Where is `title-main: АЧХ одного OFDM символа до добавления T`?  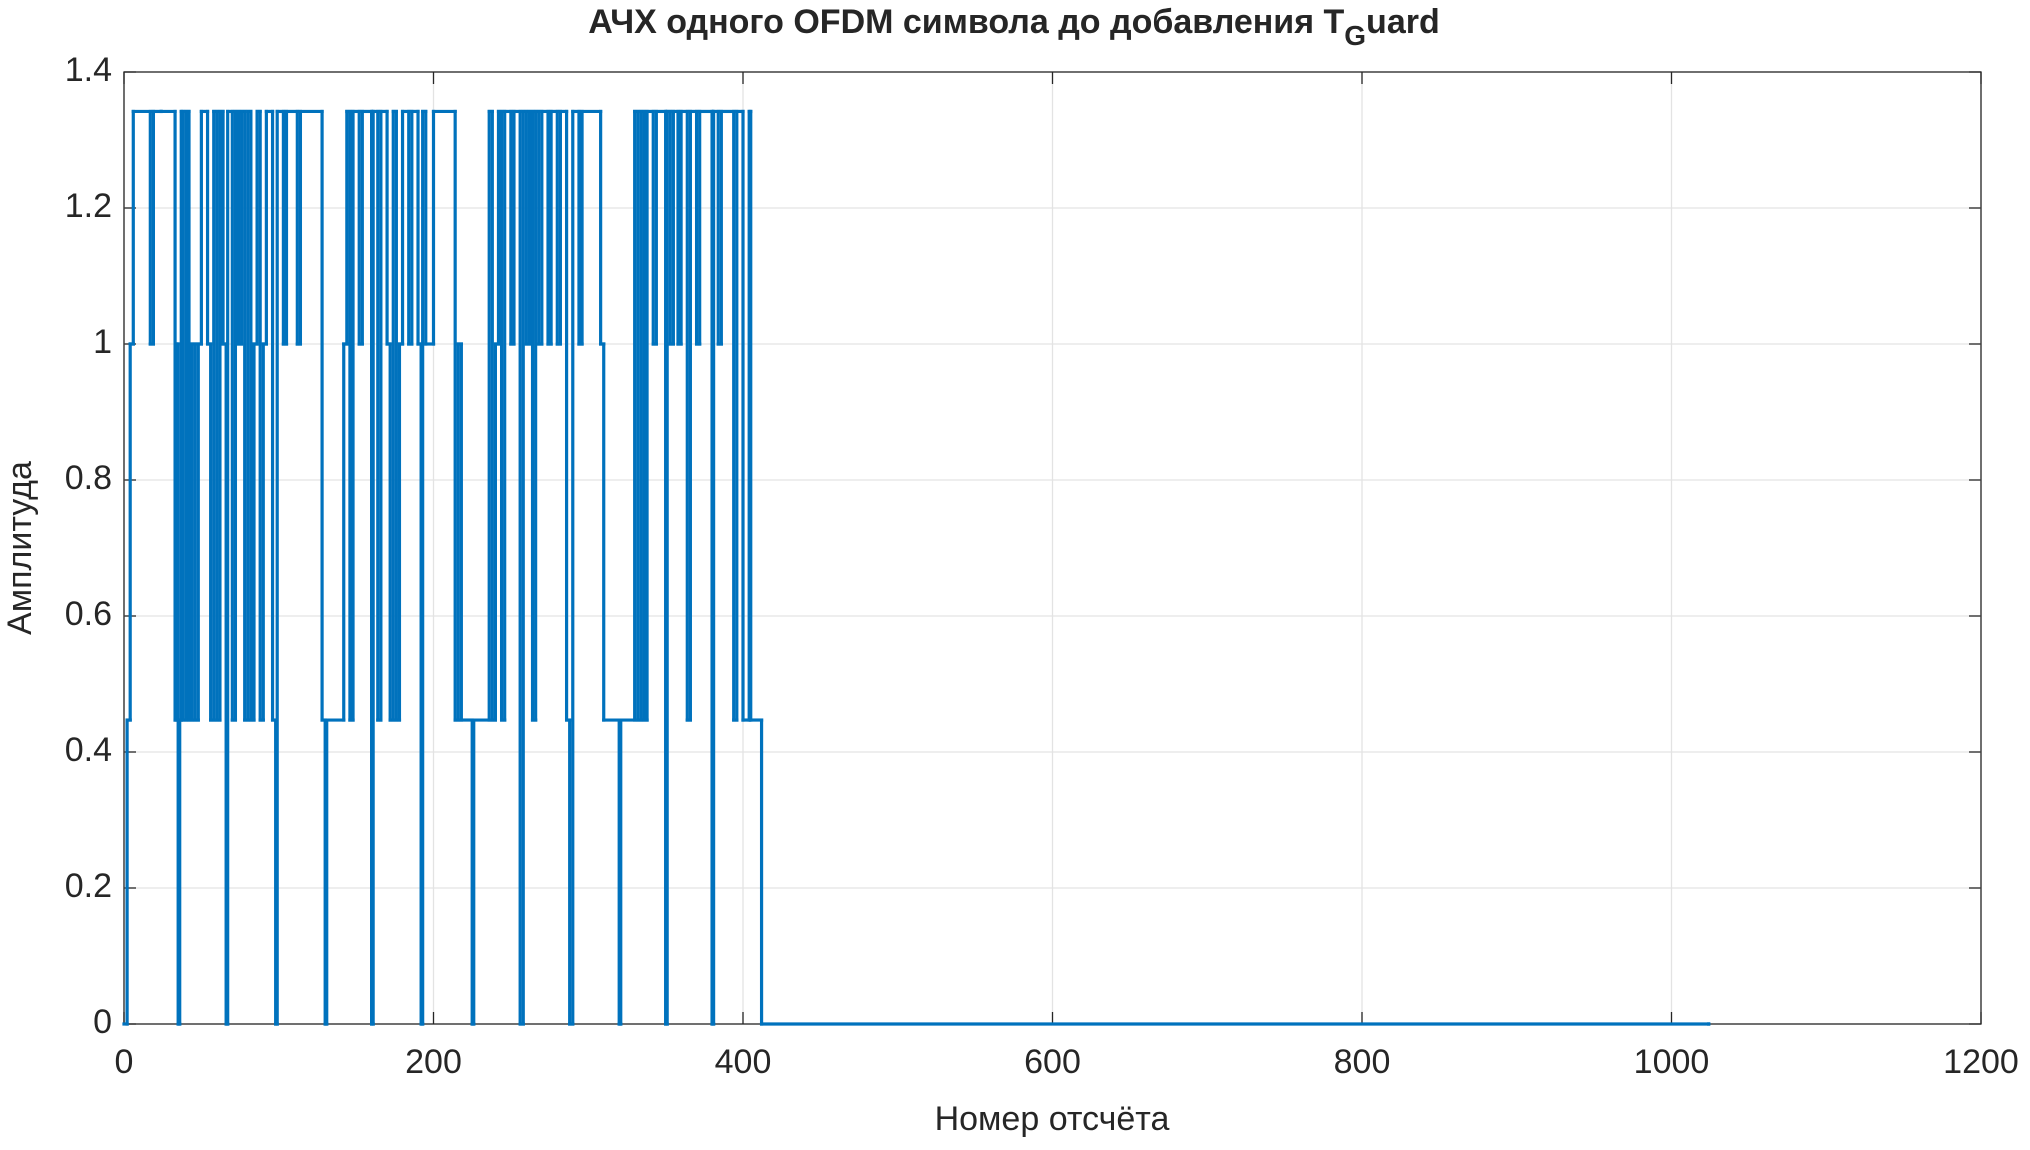 title-main: АЧХ одного OFDM символа до добавления T is located at coordinates (966, 22).